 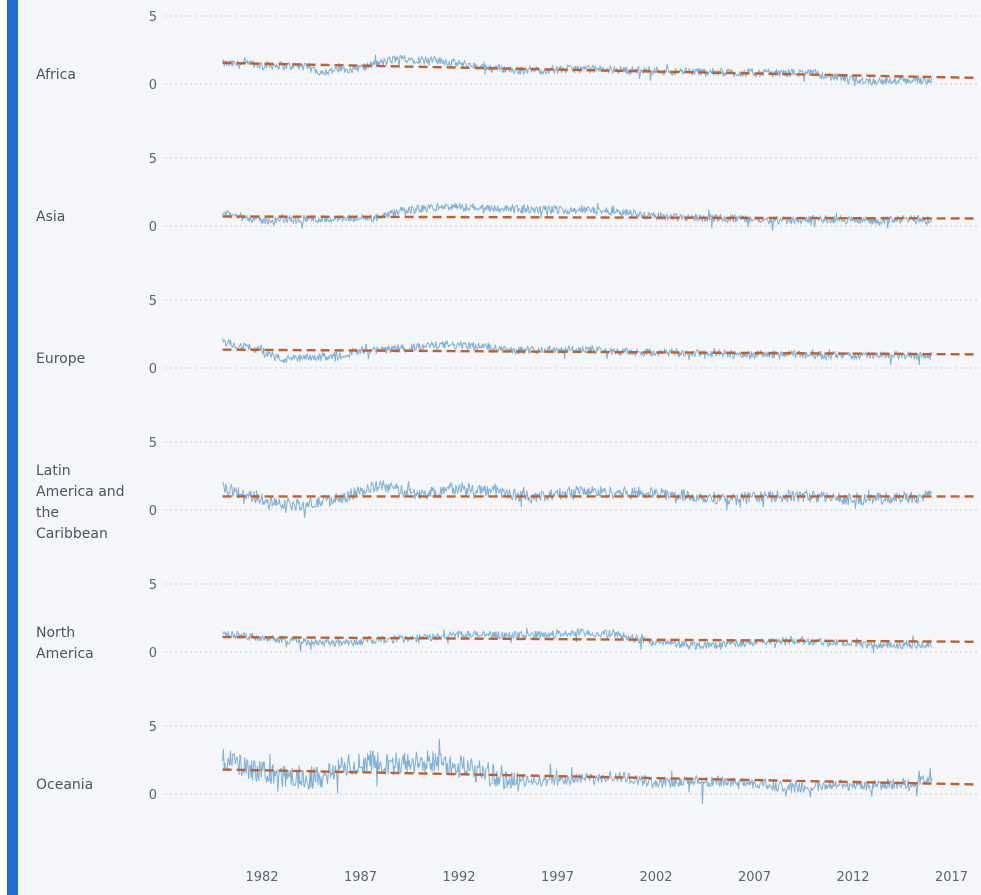 I want to click on x-tick-label: 1997, so click(x=557, y=877).